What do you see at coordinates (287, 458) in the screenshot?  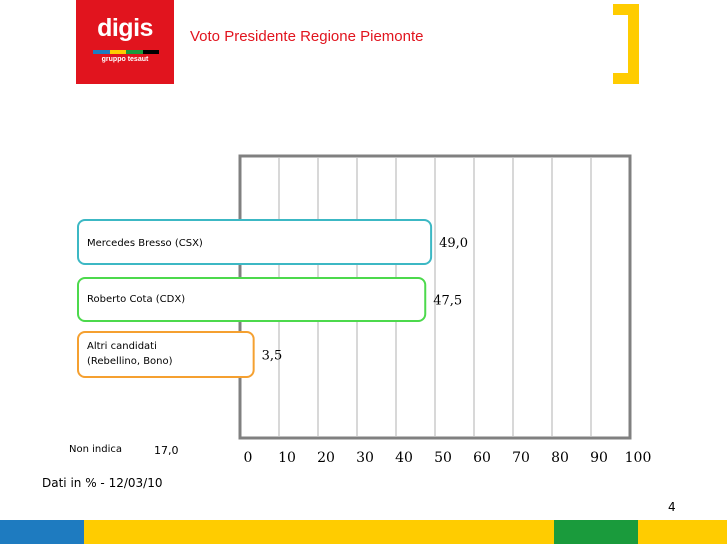 I see `x-tick-label-10: 10` at bounding box center [287, 458].